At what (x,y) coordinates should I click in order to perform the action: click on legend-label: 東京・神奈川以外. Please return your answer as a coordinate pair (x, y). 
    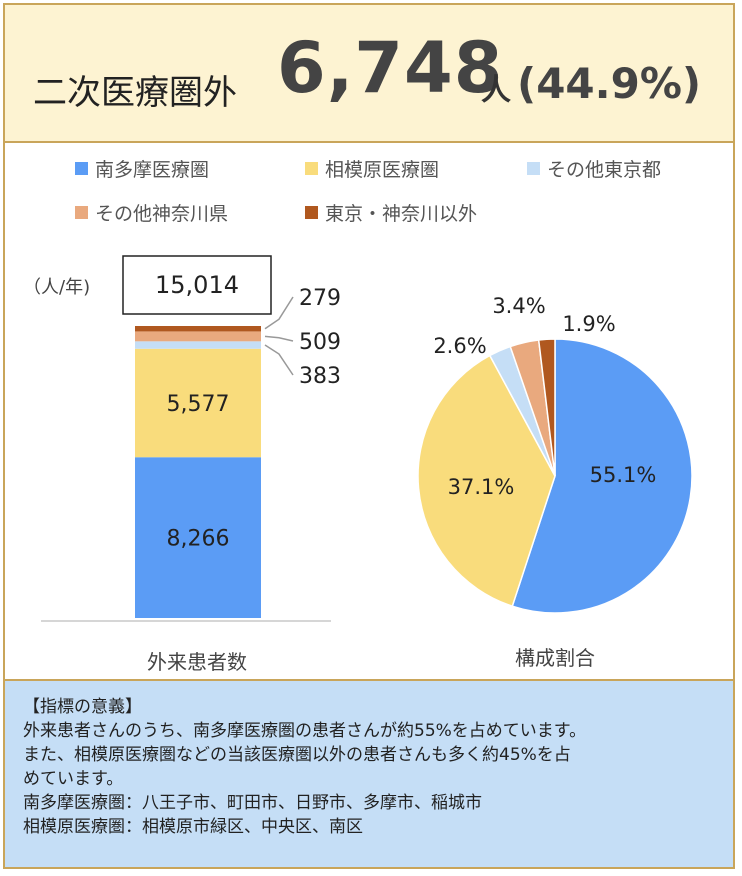
    Looking at the image, I should click on (401, 214).